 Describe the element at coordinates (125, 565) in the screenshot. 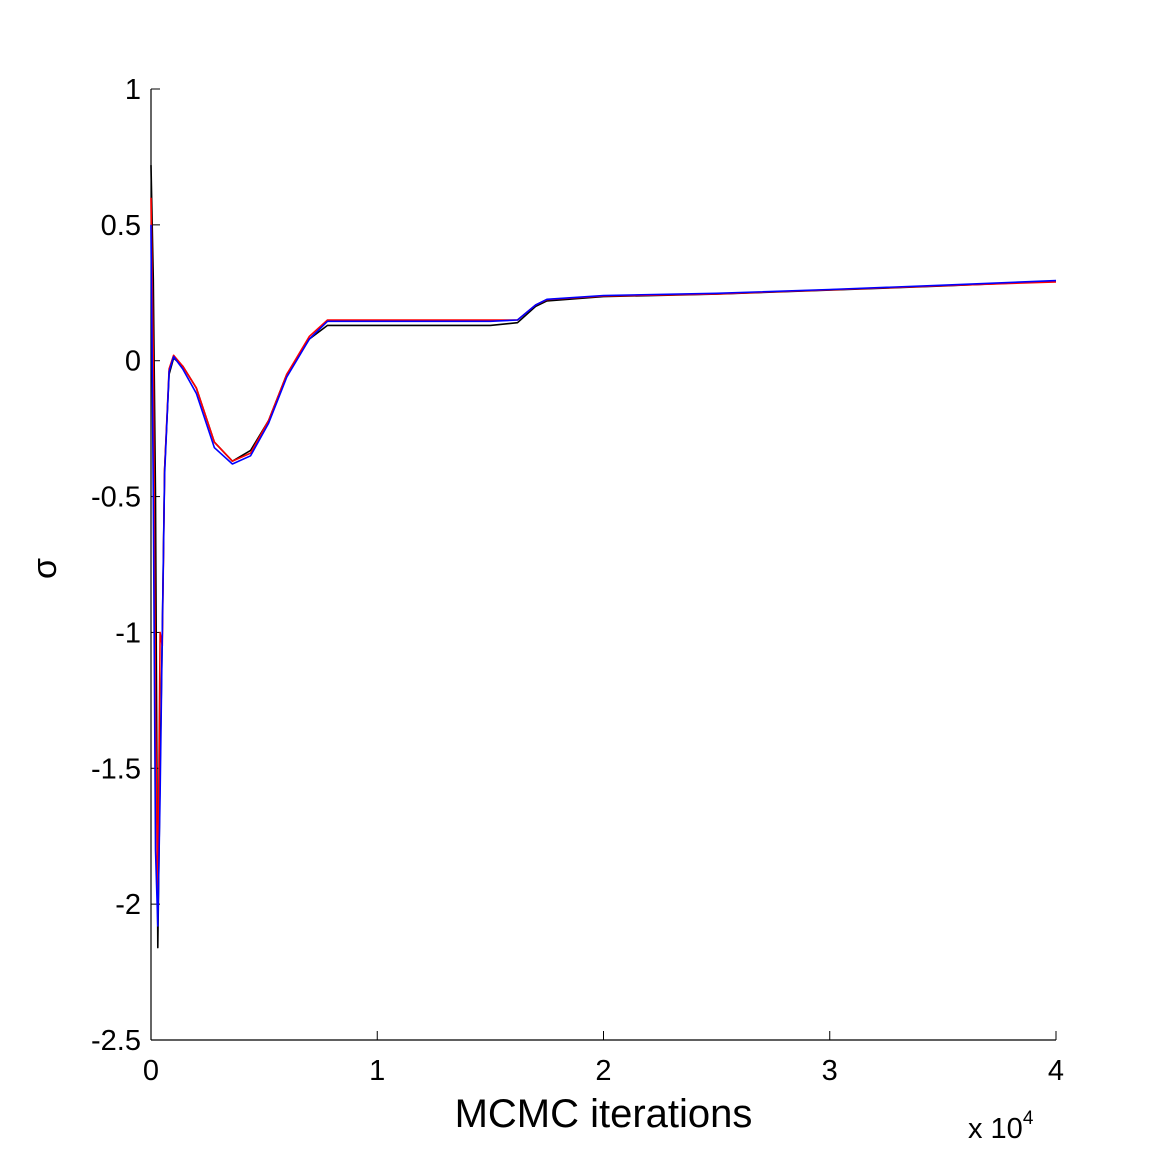

I see `y-ticks: 1 0.5 0 -0.5 -1 -1.5 -2 -2.5` at that location.